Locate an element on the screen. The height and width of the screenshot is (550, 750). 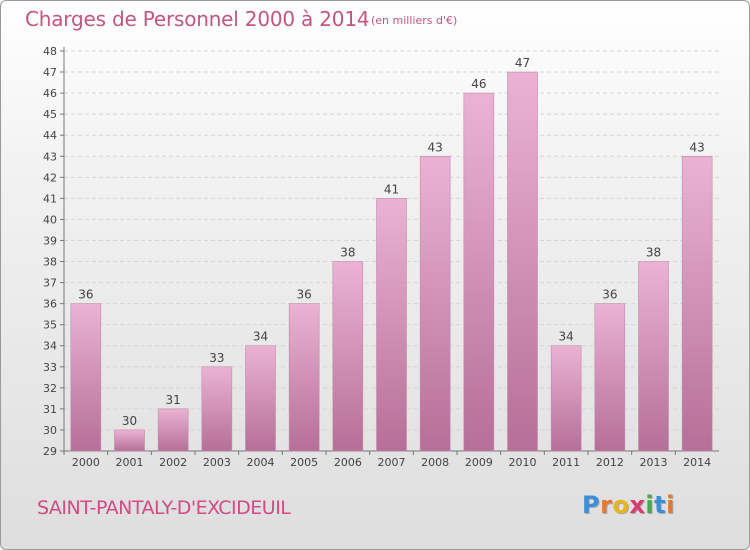
y-tick-label: 46 is located at coordinates (50, 93).